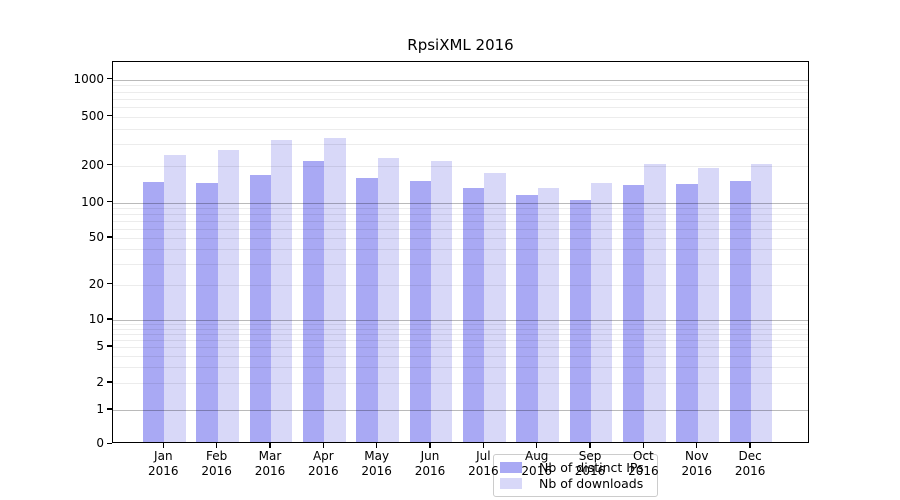 This screenshot has width=900, height=500. I want to click on y-tick-label: 10, so click(96, 319).